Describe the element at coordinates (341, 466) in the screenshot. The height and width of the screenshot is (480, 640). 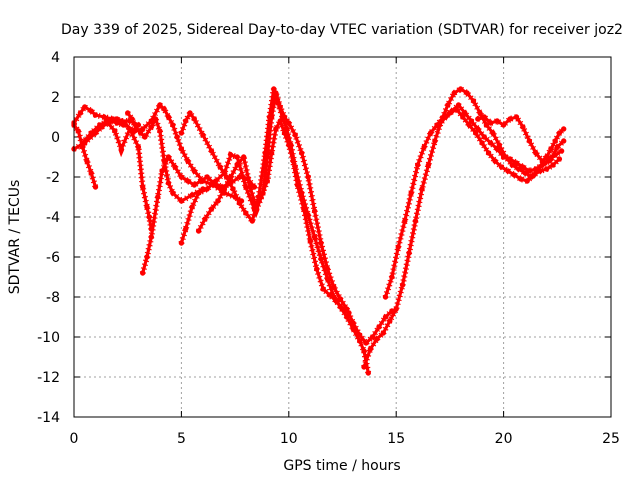
I see `x-axis-label: GPS time / hours` at that location.